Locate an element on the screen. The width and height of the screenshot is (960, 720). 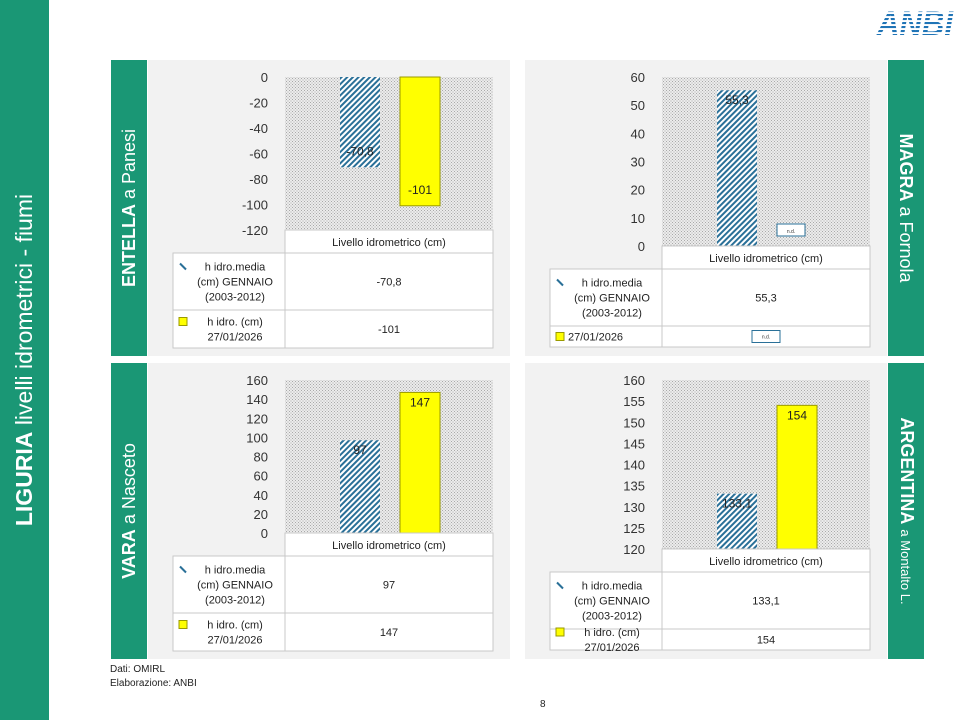
table-value: -101 is located at coordinates (389, 330).